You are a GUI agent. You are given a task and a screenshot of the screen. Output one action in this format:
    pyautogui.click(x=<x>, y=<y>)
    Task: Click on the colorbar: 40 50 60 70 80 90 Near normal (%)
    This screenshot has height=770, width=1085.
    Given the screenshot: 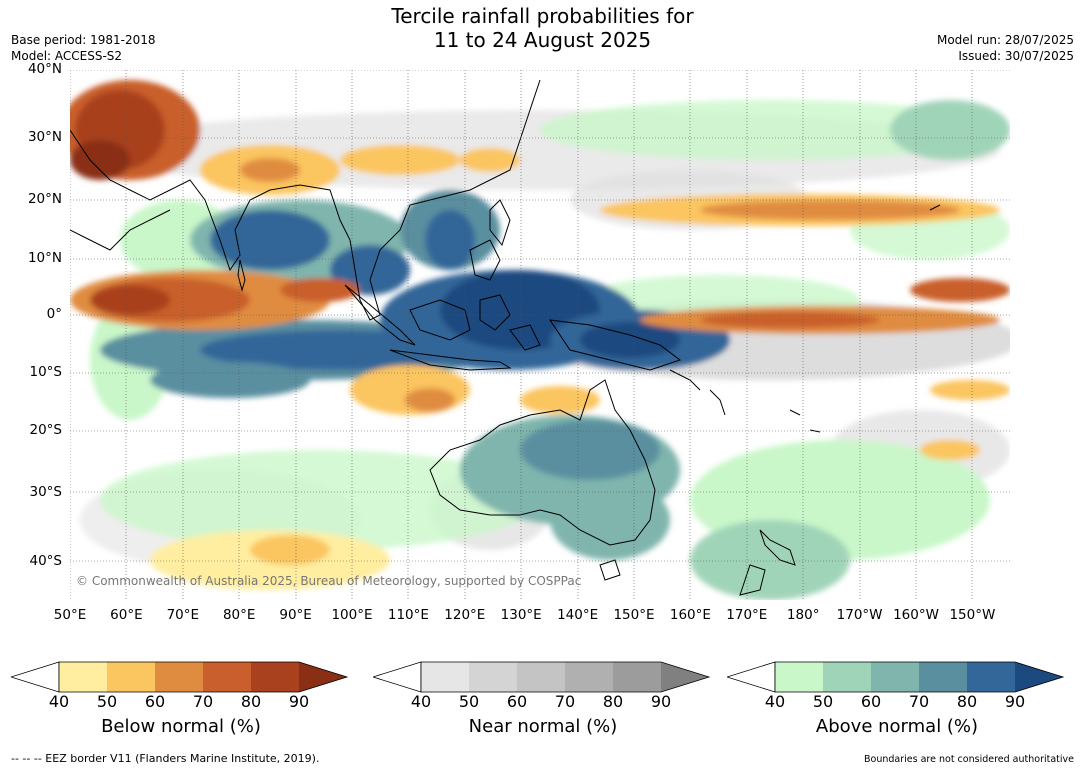 What is the action you would take?
    pyautogui.click(x=542, y=698)
    